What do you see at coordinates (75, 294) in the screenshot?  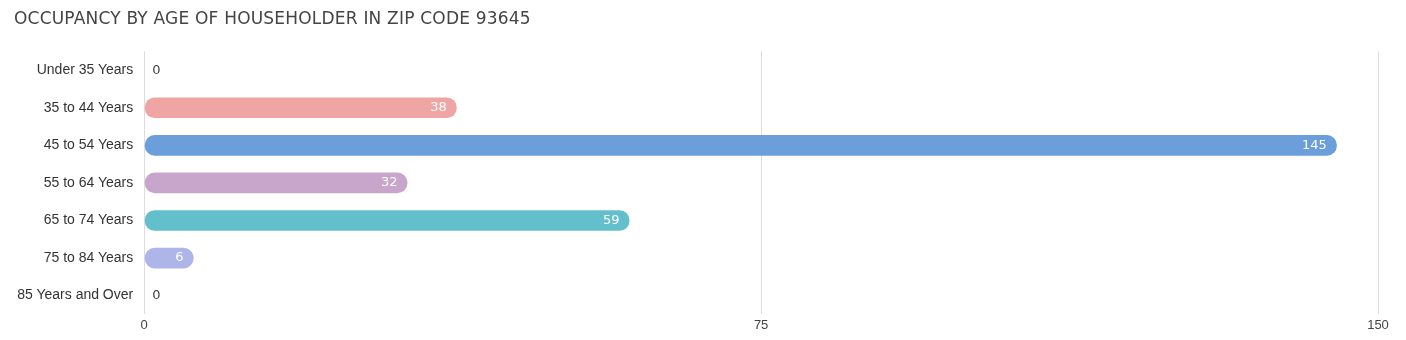 I see `y-tick-label: 85 Years and Over` at bounding box center [75, 294].